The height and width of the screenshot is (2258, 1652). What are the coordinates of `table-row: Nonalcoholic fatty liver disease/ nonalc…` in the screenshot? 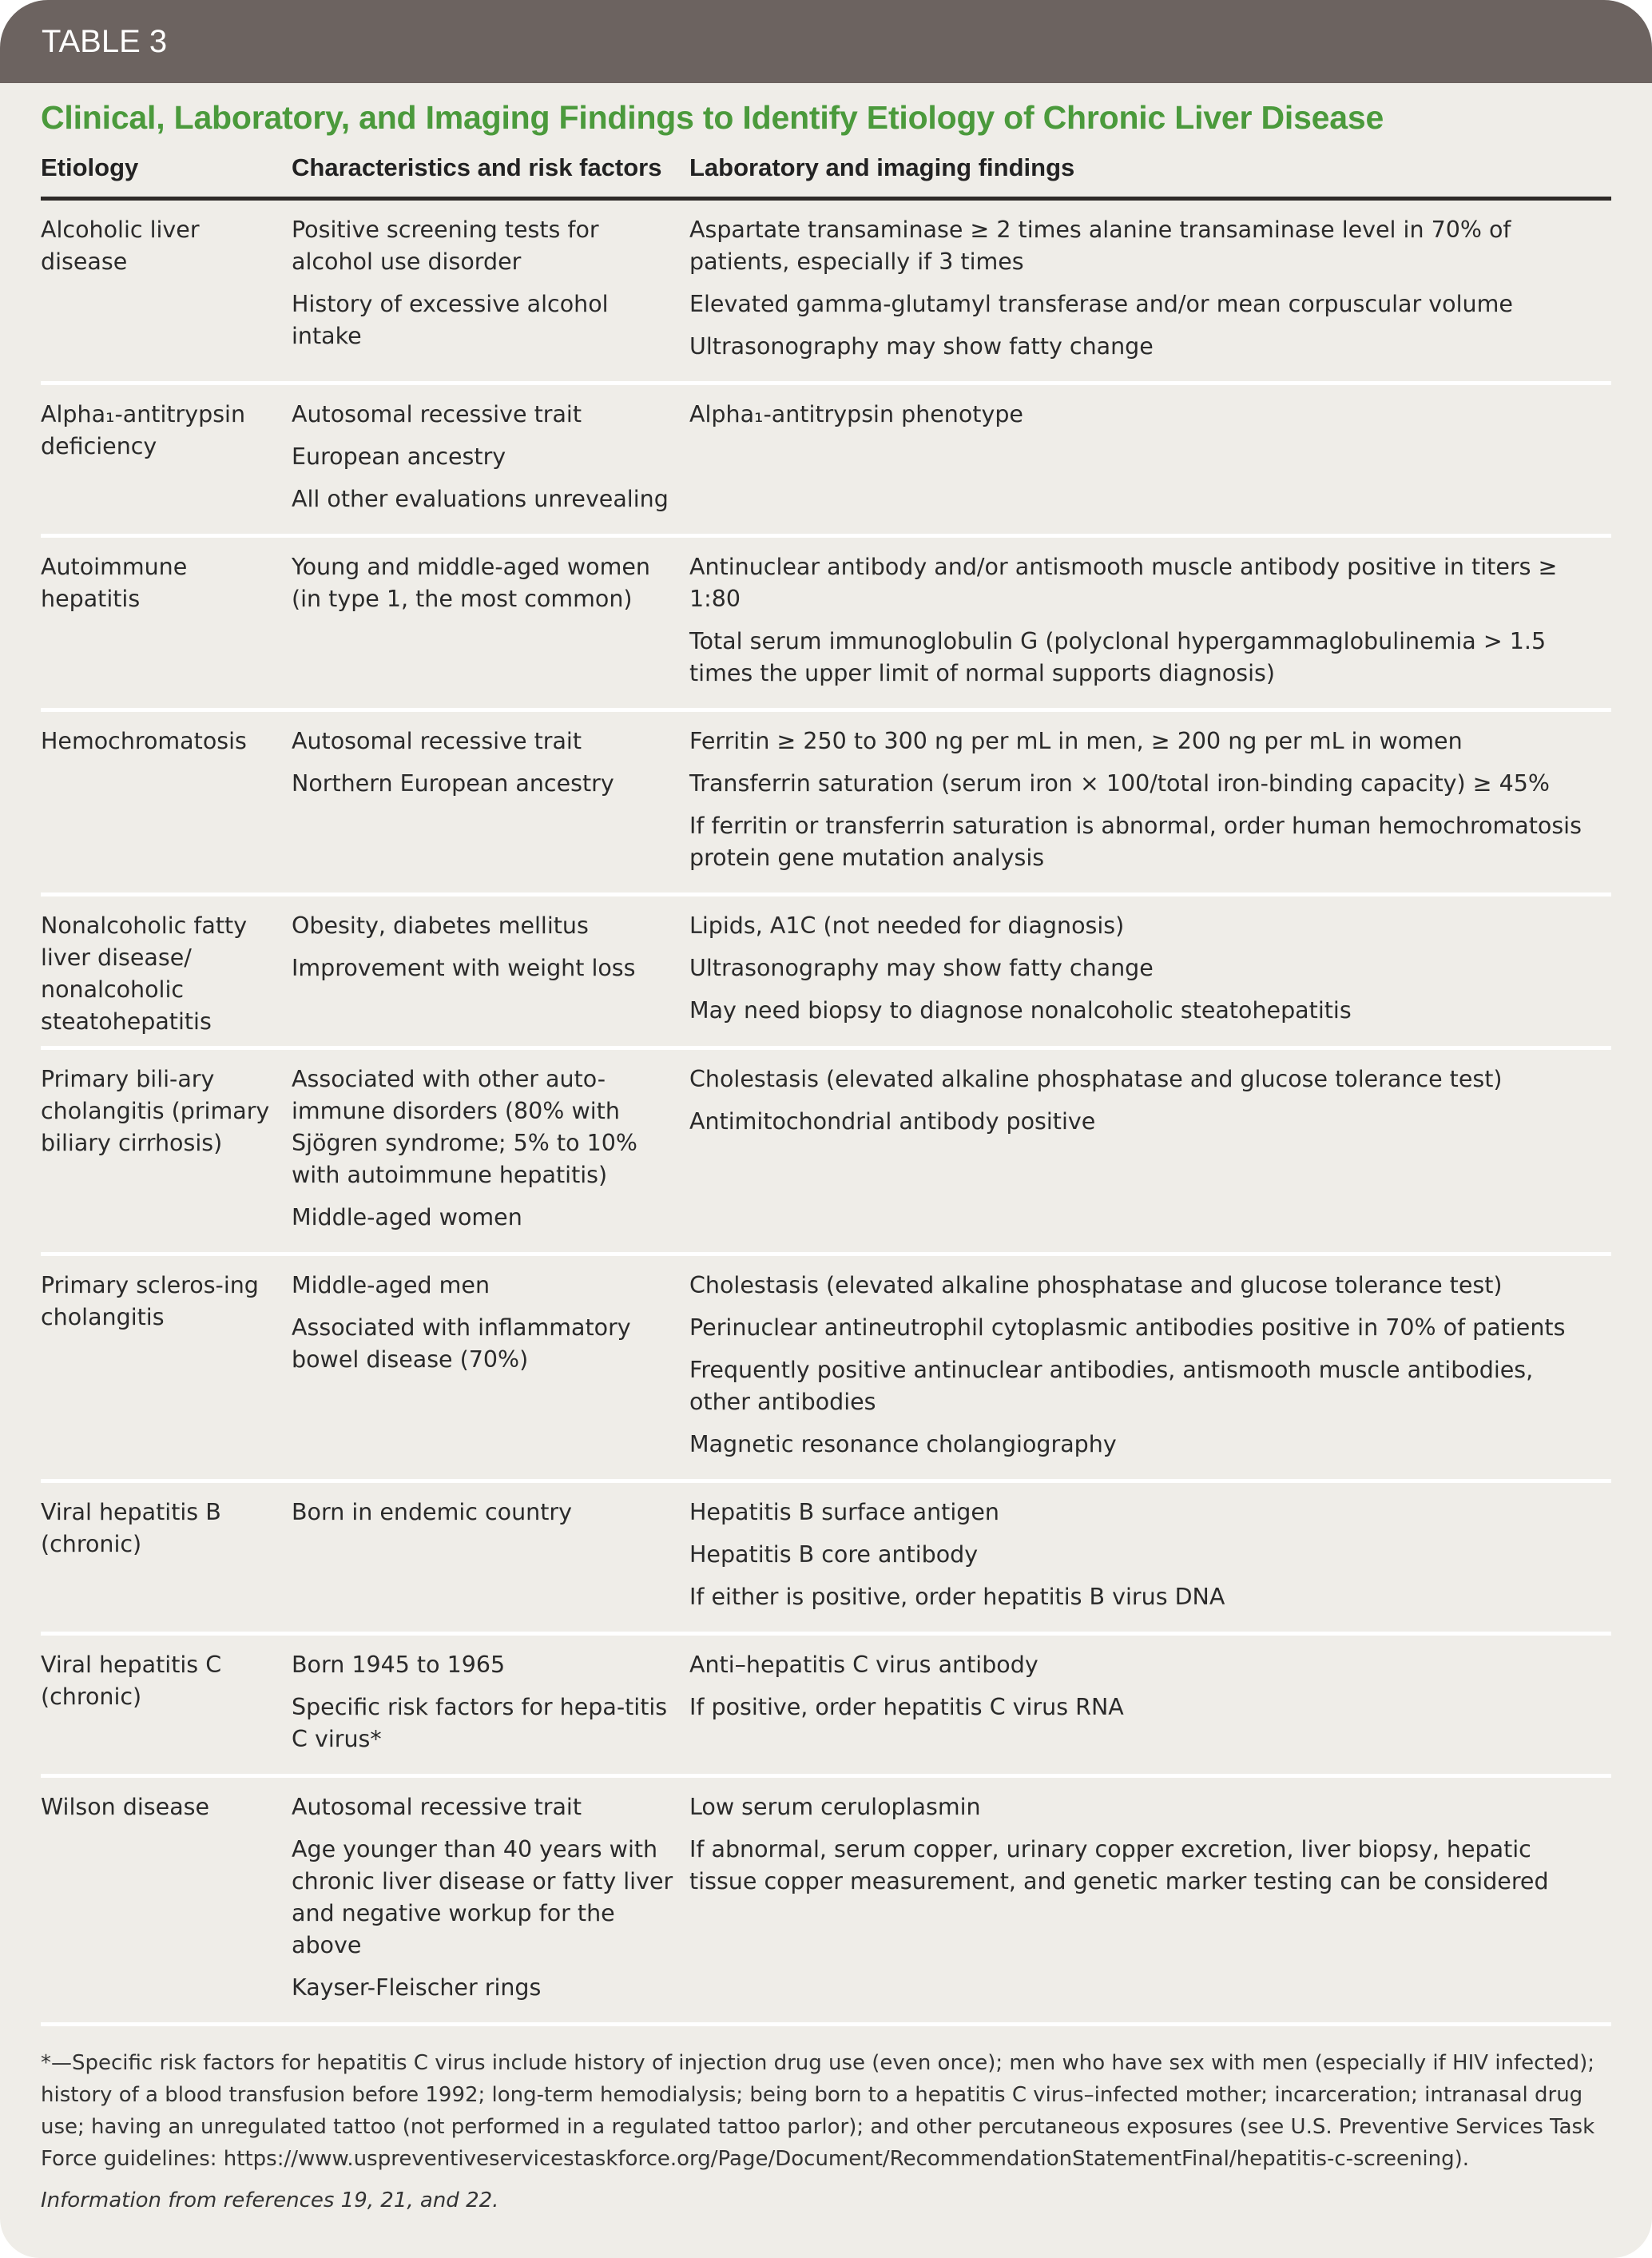 It's located at (826, 972).